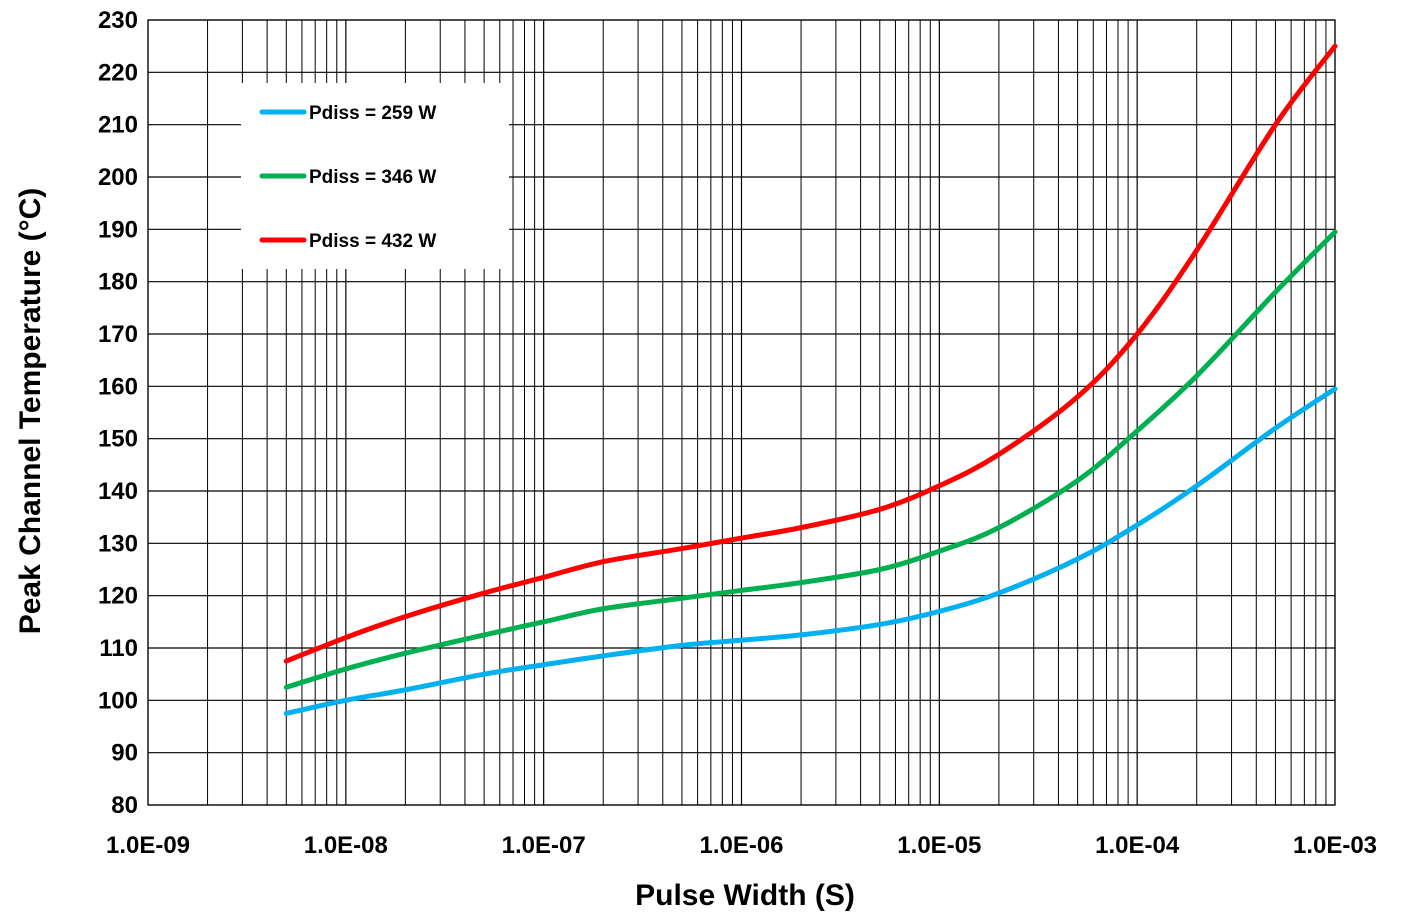 The image size is (1413, 917). What do you see at coordinates (148, 845) in the screenshot?
I see `x-tick-label: 1.0E-09` at bounding box center [148, 845].